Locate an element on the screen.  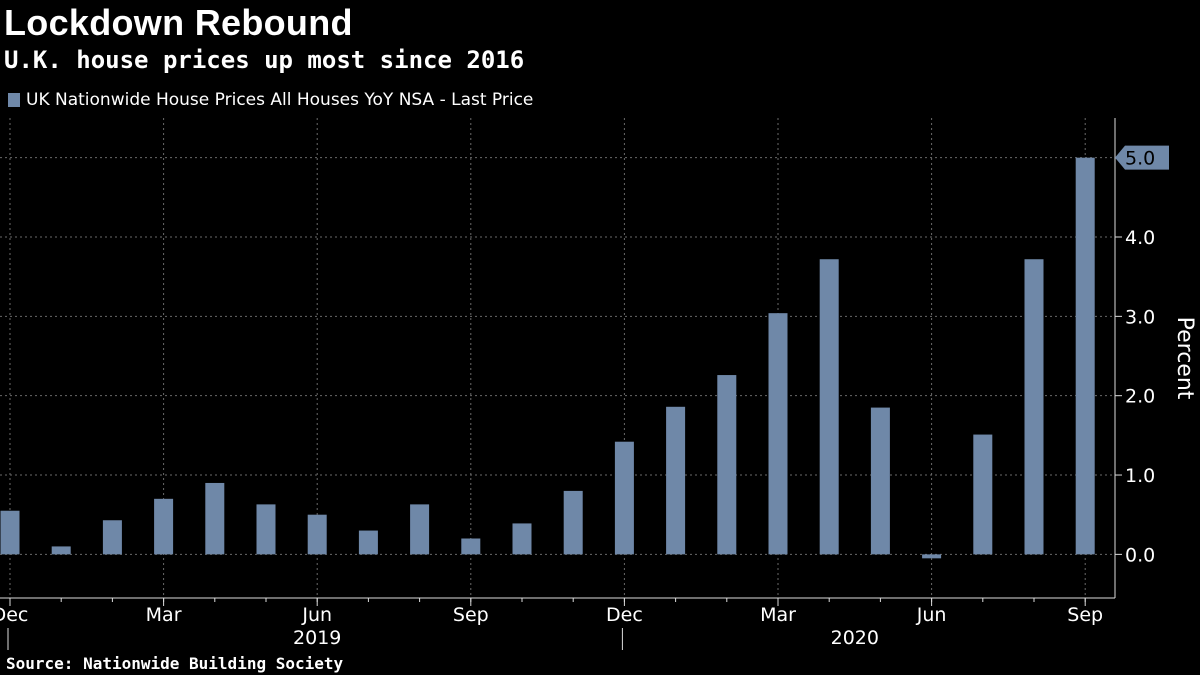
source-note: Source: Nationwide Building Society is located at coordinates (175, 663).